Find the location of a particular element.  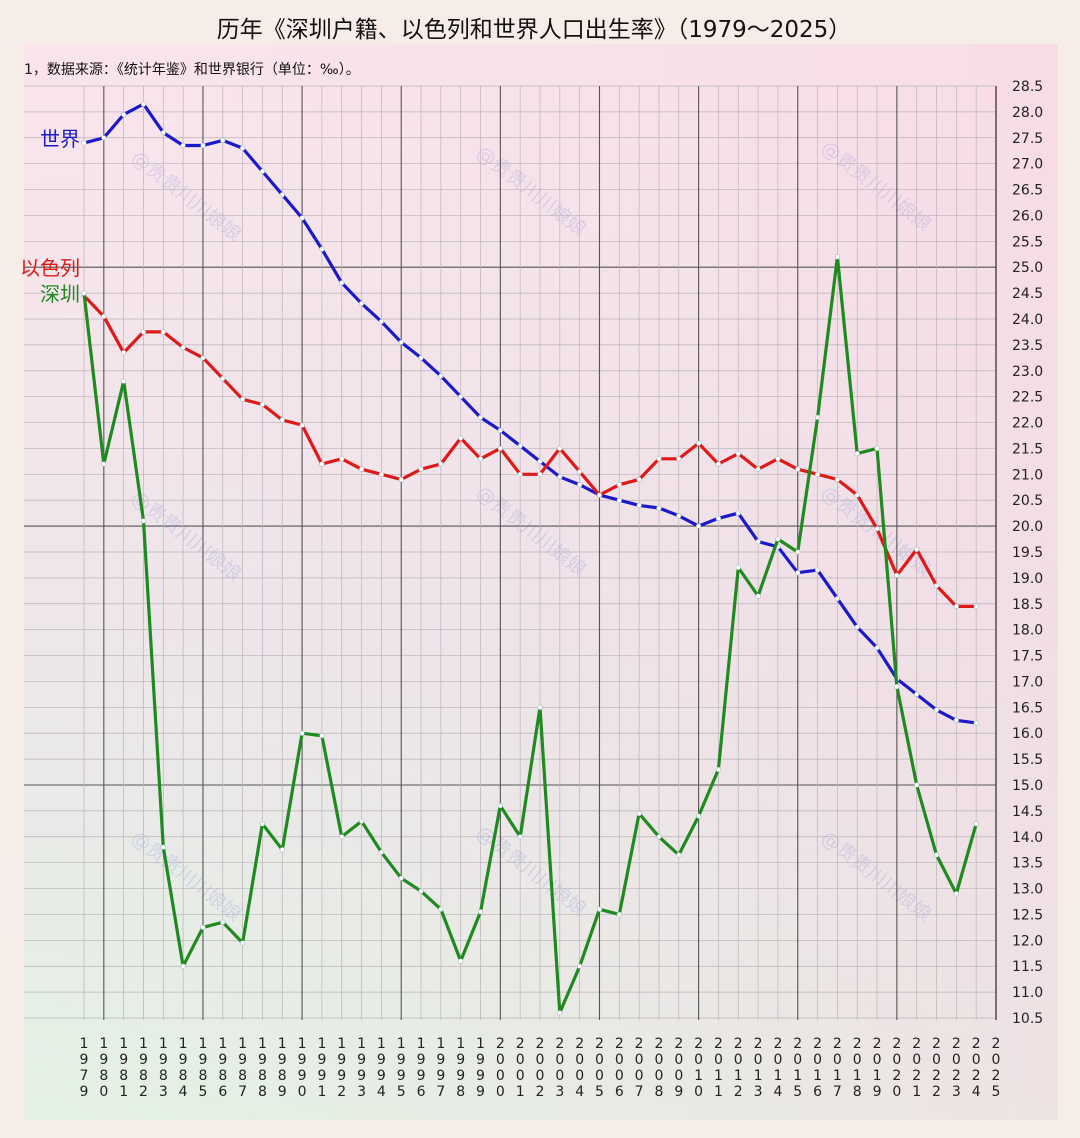

y-tick-label: 20.5 is located at coordinates (1027, 501).